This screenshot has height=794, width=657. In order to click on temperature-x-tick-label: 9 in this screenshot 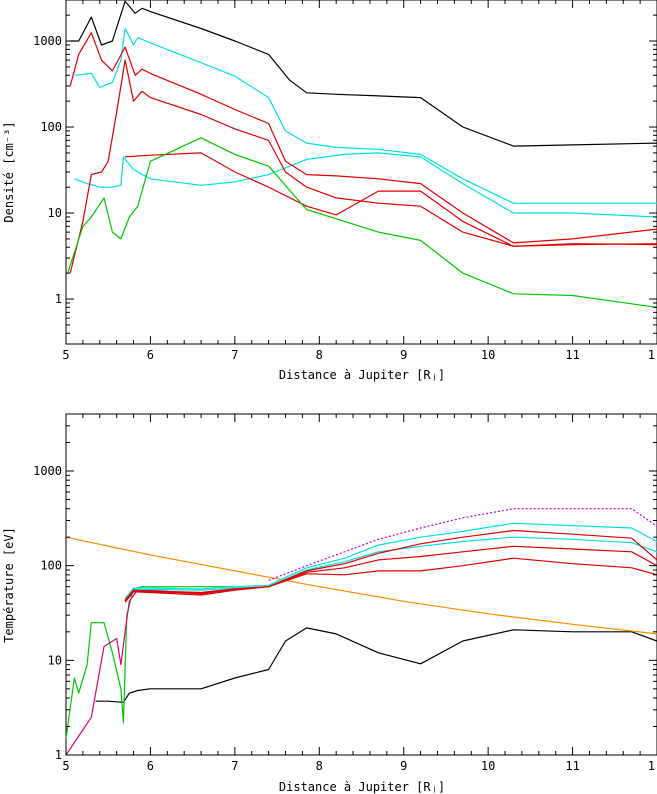, I will do `click(403, 766)`.